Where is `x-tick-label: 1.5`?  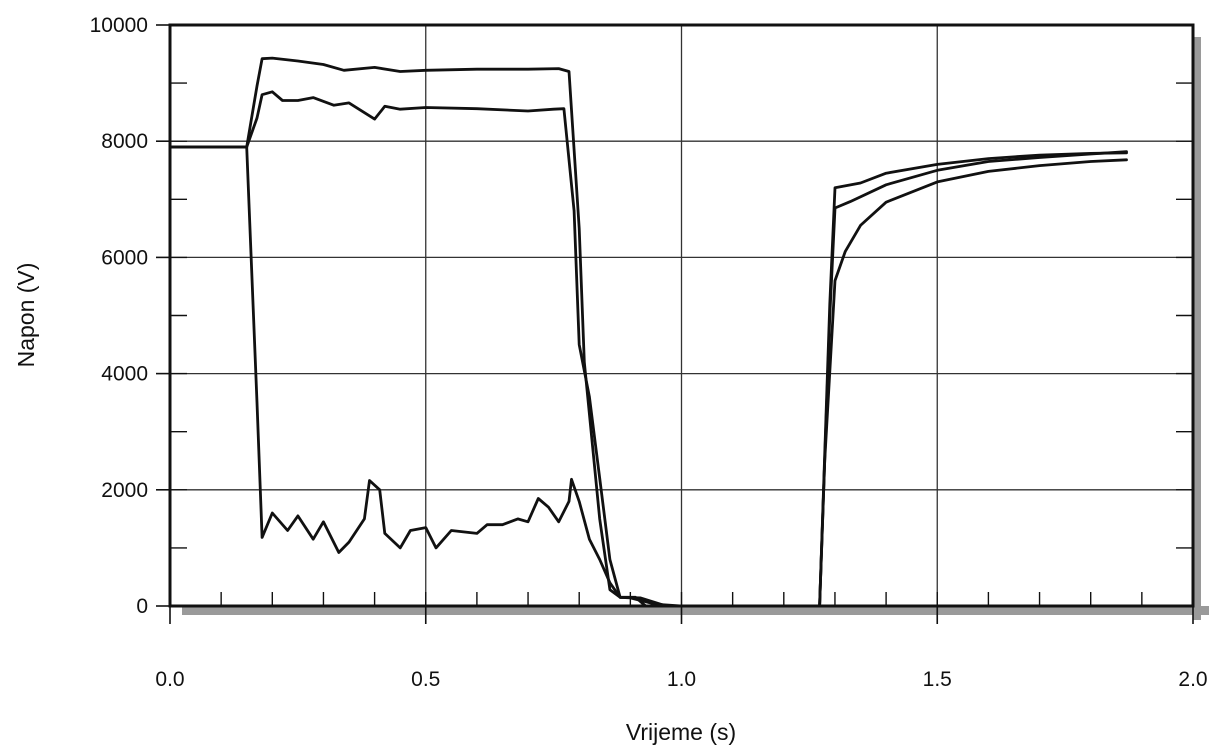
x-tick-label: 1.5 is located at coordinates (937, 679).